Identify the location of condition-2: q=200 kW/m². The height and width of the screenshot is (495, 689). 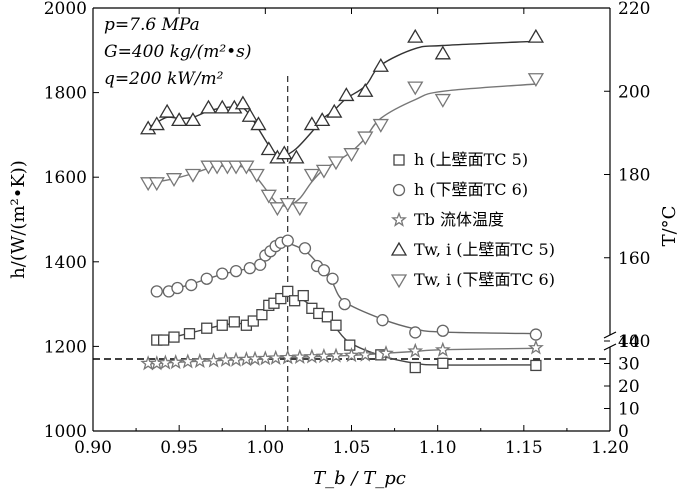
(164, 79).